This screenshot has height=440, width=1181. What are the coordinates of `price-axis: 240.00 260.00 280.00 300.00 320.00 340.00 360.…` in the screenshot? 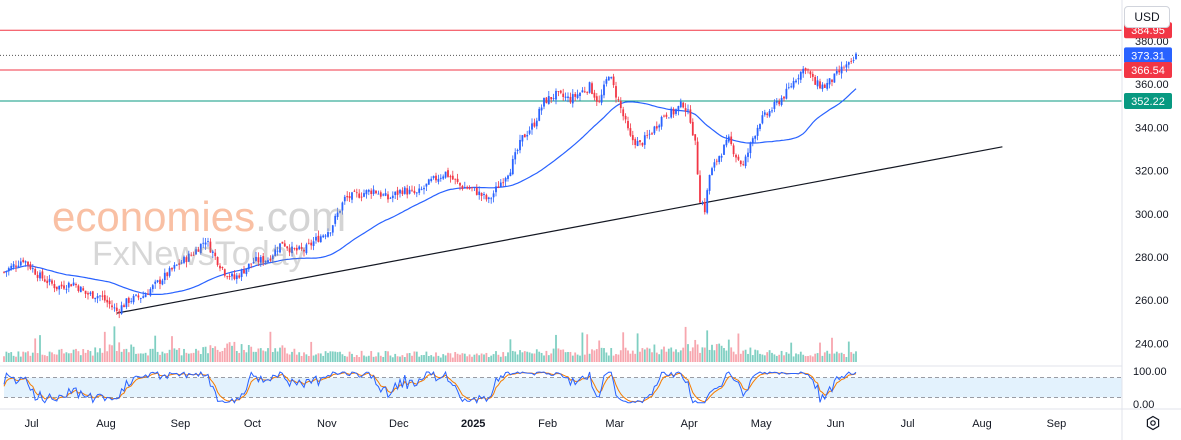 It's located at (1145, 220).